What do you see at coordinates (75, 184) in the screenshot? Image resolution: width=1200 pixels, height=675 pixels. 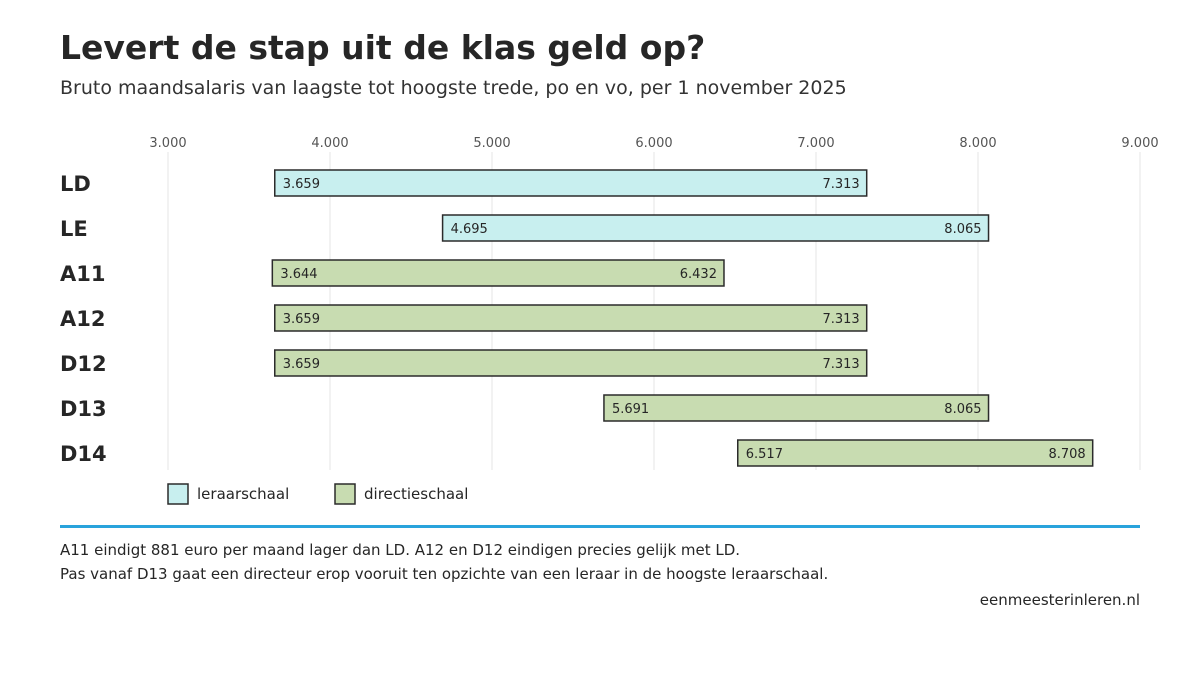 I see `category-label: LD` at bounding box center [75, 184].